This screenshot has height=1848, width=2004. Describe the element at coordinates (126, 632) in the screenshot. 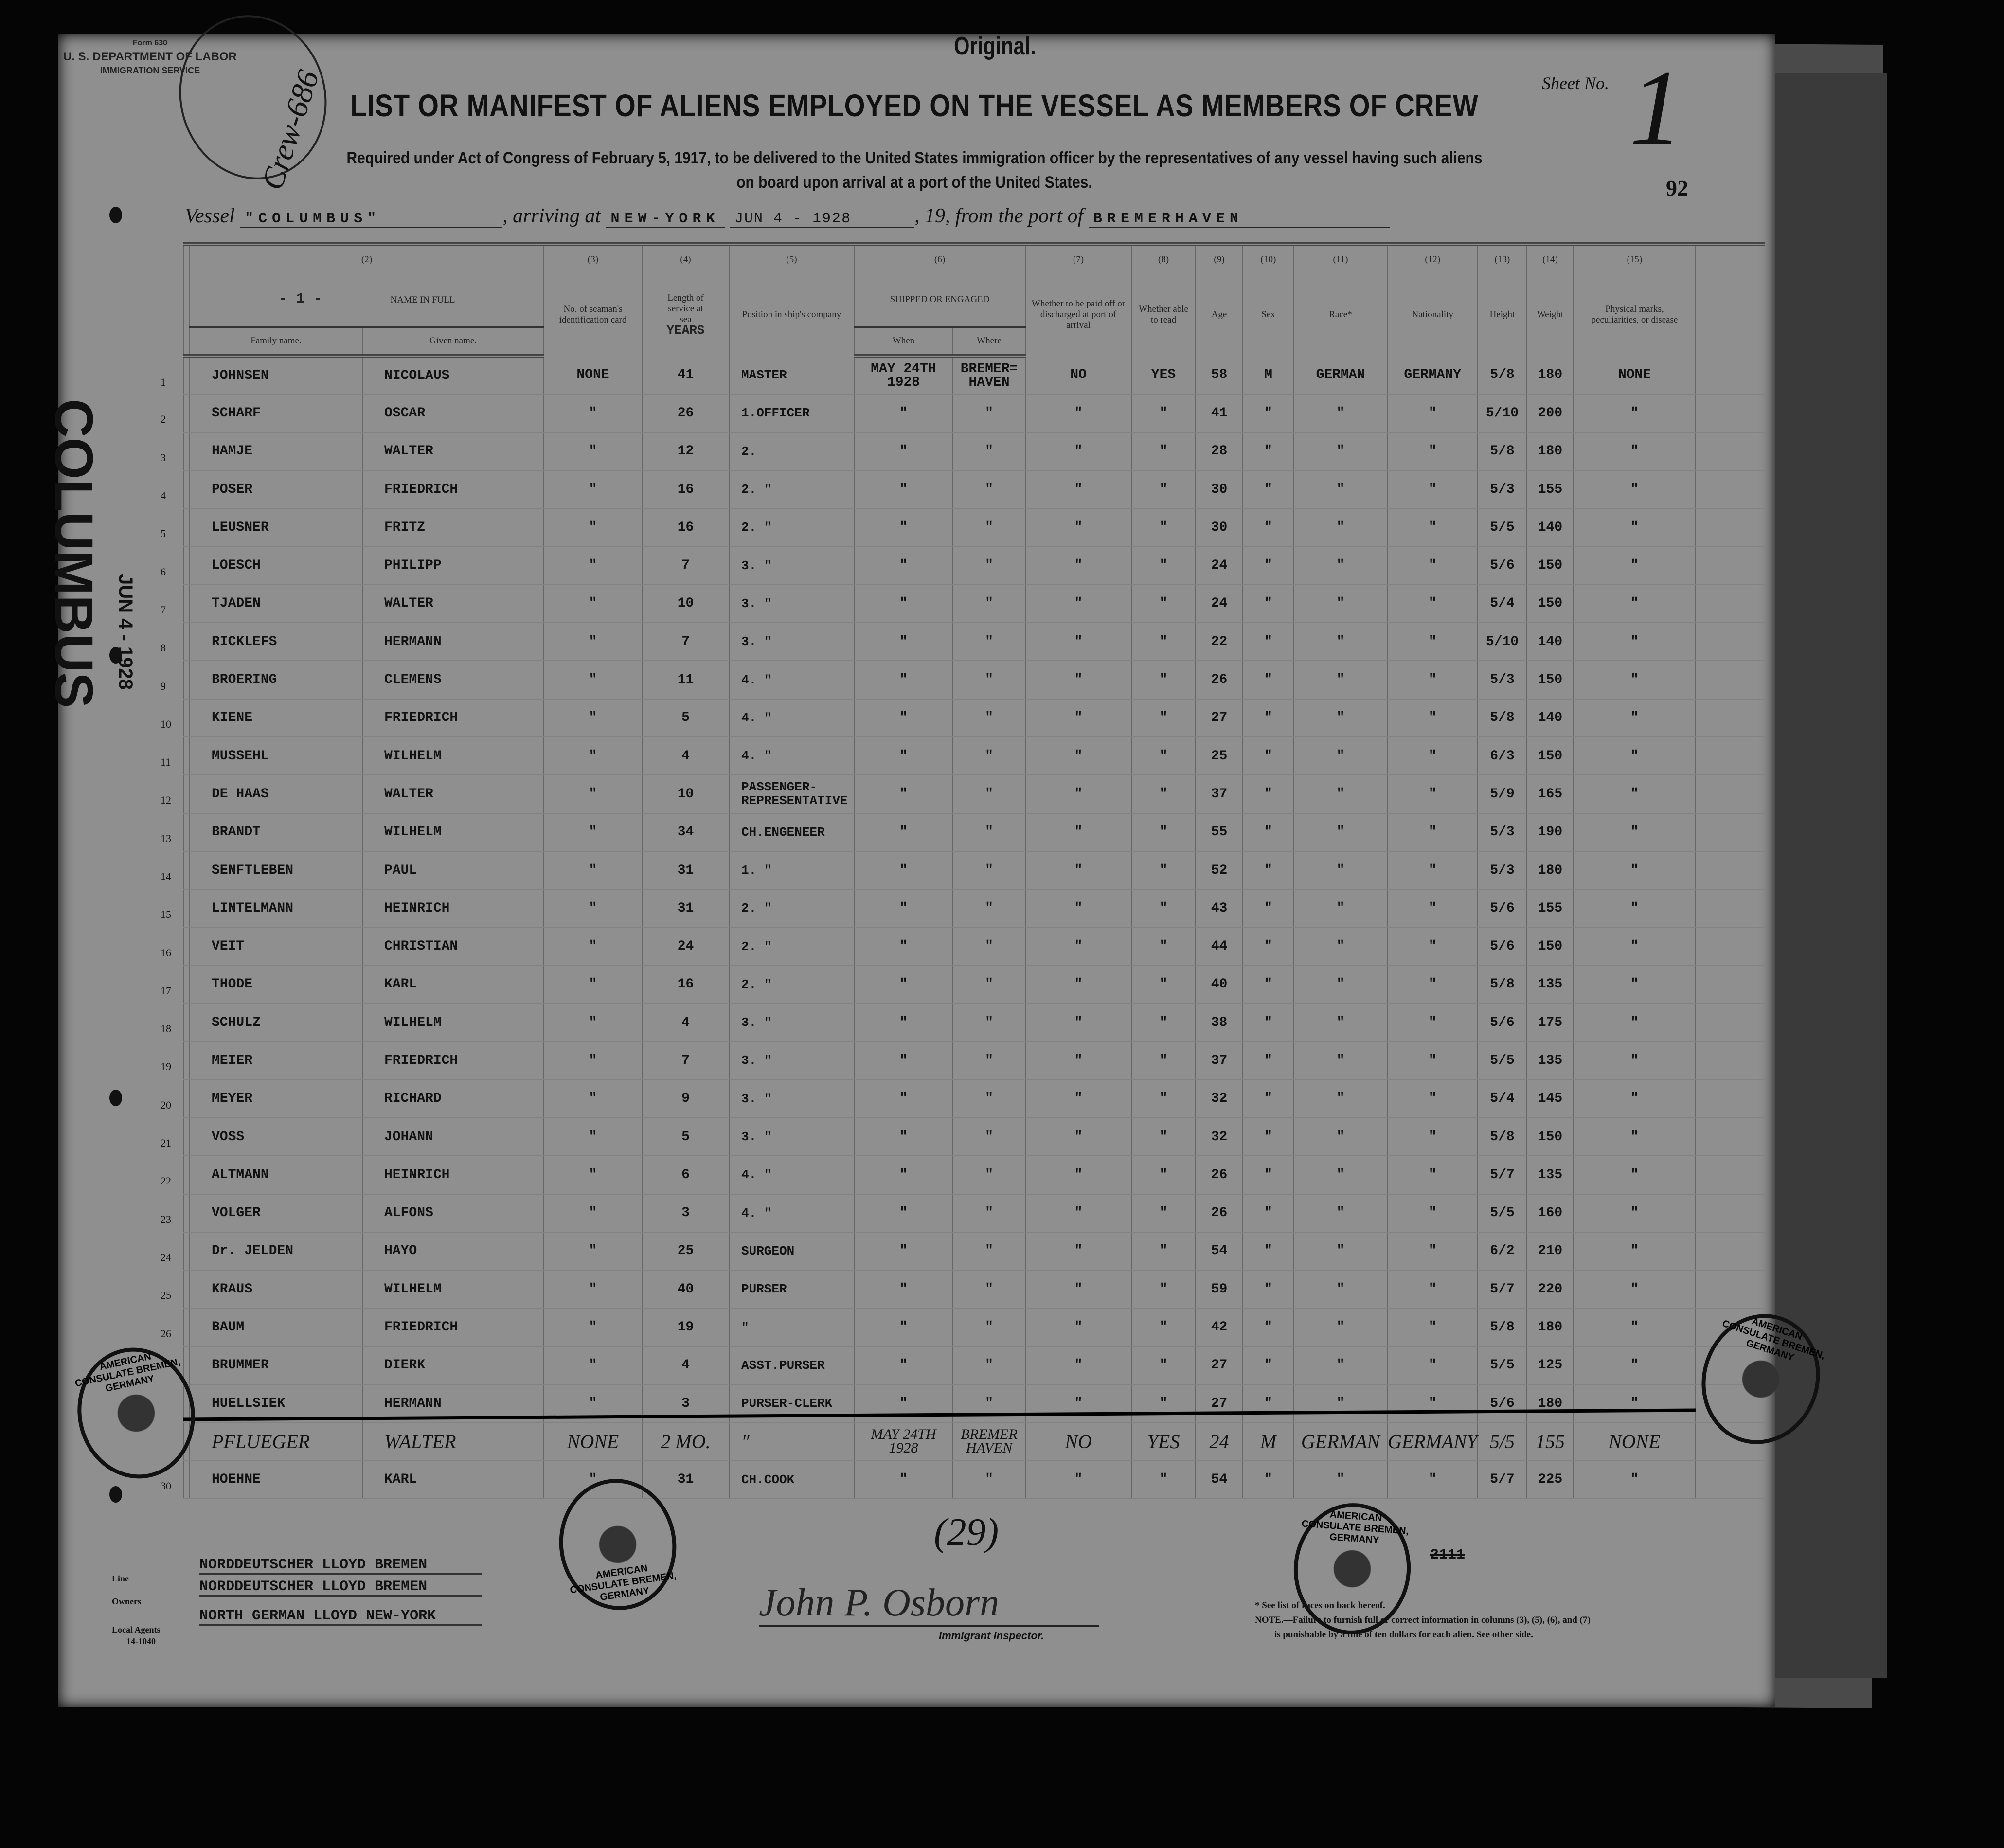

I see `side-stamp-date: JUN 4 - 1928` at that location.